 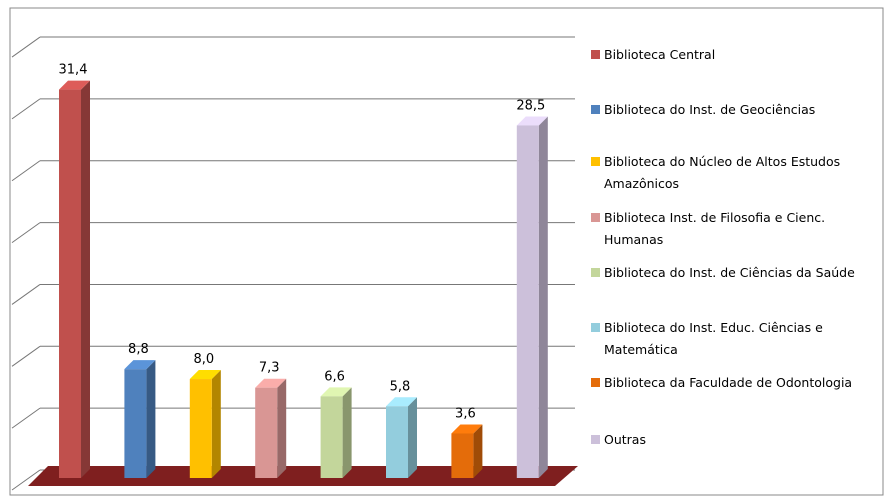 I want to click on value-label: 8,8, so click(x=138, y=349).